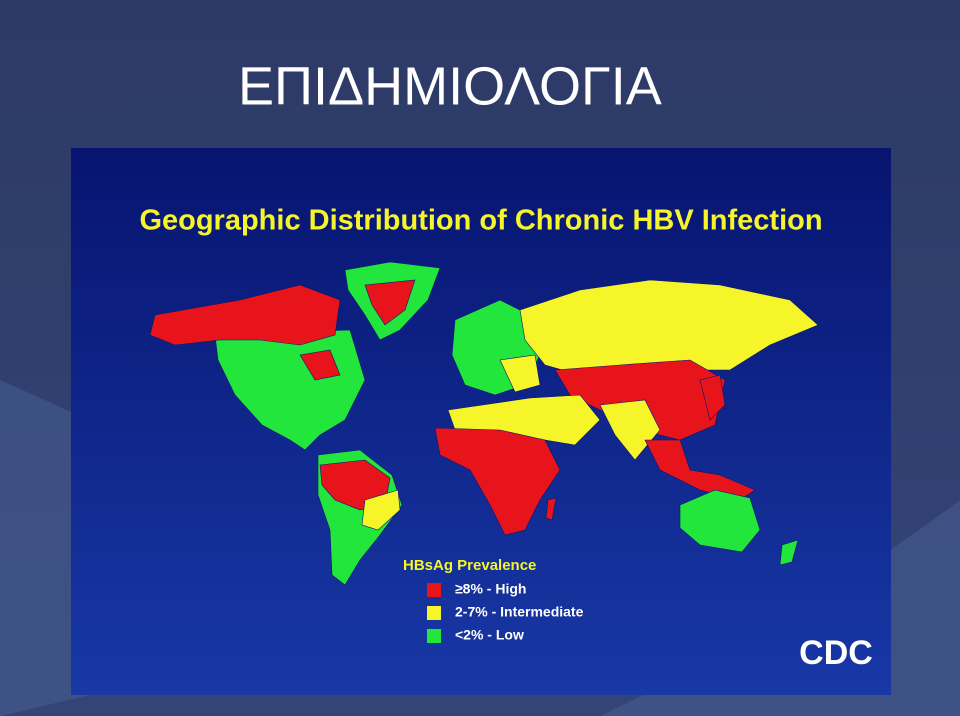 The width and height of the screenshot is (960, 716). I want to click on legend: ≥8% - High 2-7% - Intermediate <2% - Low, so click(505, 612).